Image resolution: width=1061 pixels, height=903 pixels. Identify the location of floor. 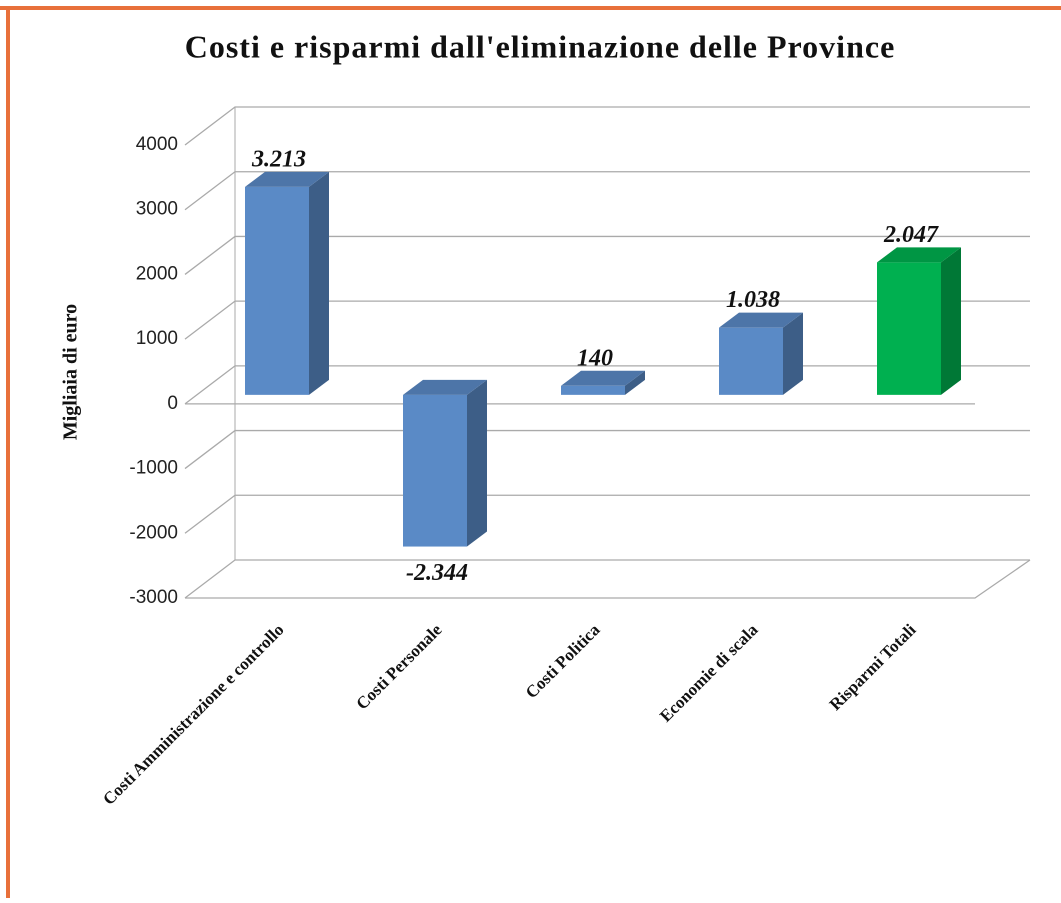
(608, 579).